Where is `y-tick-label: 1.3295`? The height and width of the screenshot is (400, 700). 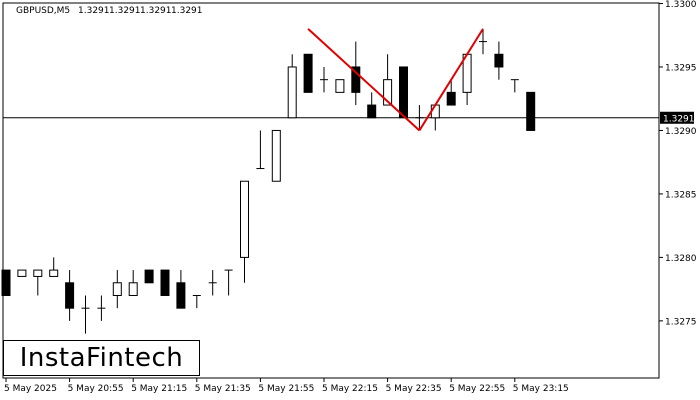
y-tick-label: 1.3295 is located at coordinates (681, 68).